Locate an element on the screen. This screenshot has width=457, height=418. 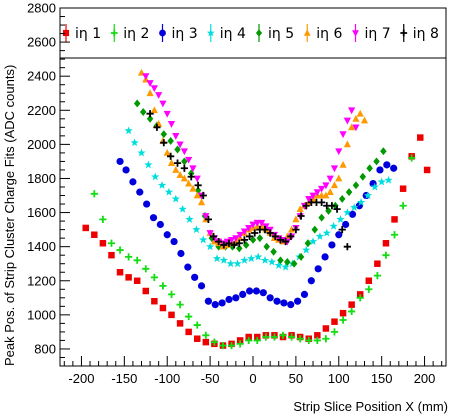
y-tick-label: 1000 is located at coordinates (41, 314).